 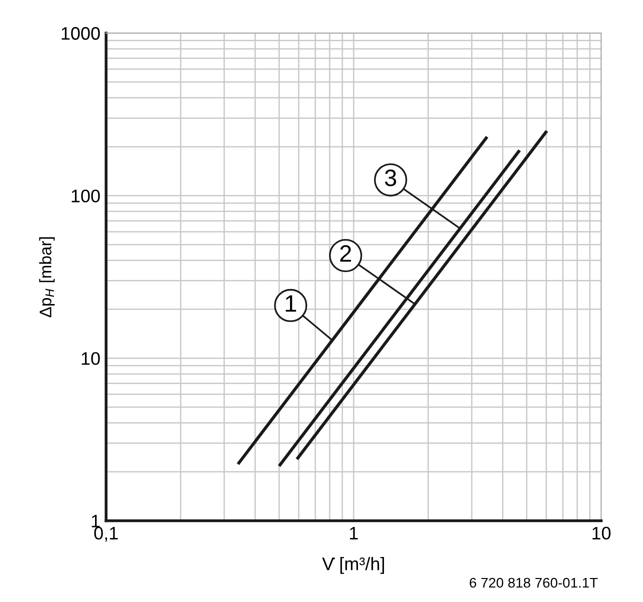 What do you see at coordinates (390, 177) in the screenshot?
I see `annotation: 3` at bounding box center [390, 177].